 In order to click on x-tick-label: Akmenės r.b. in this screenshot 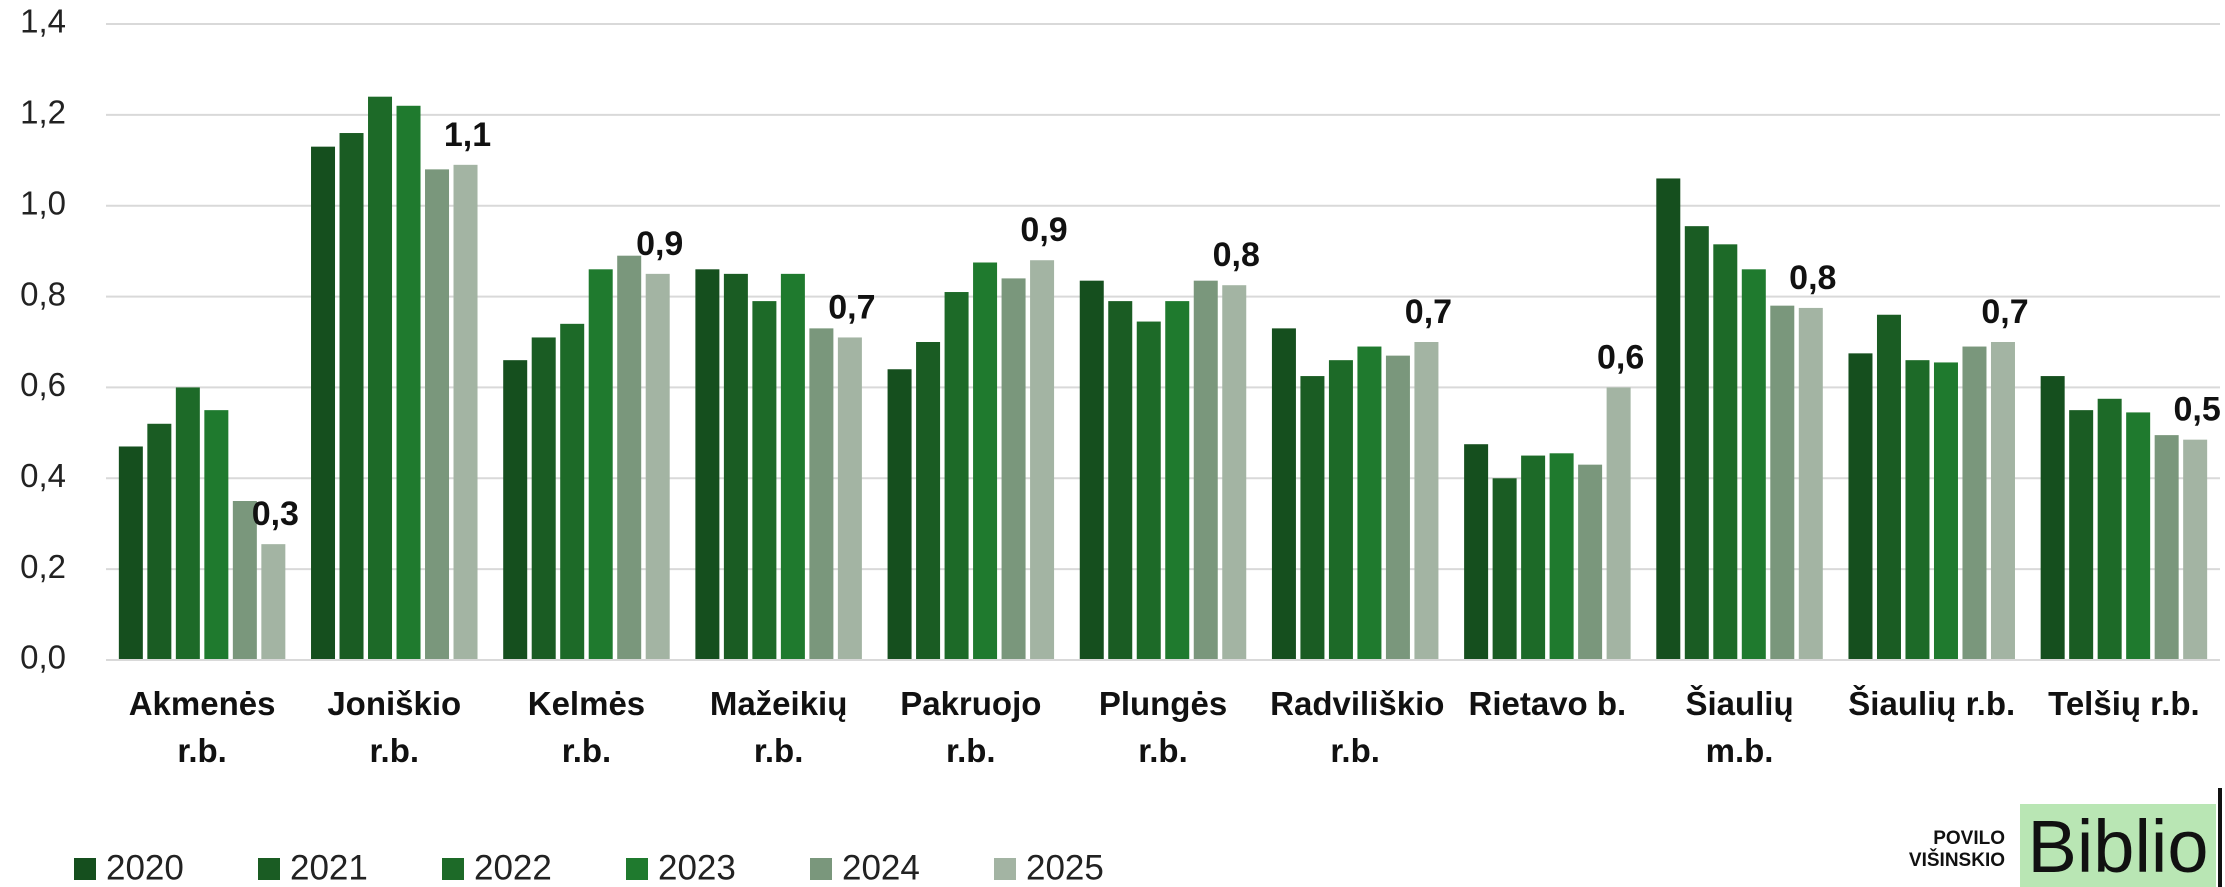, I will do `click(202, 727)`.